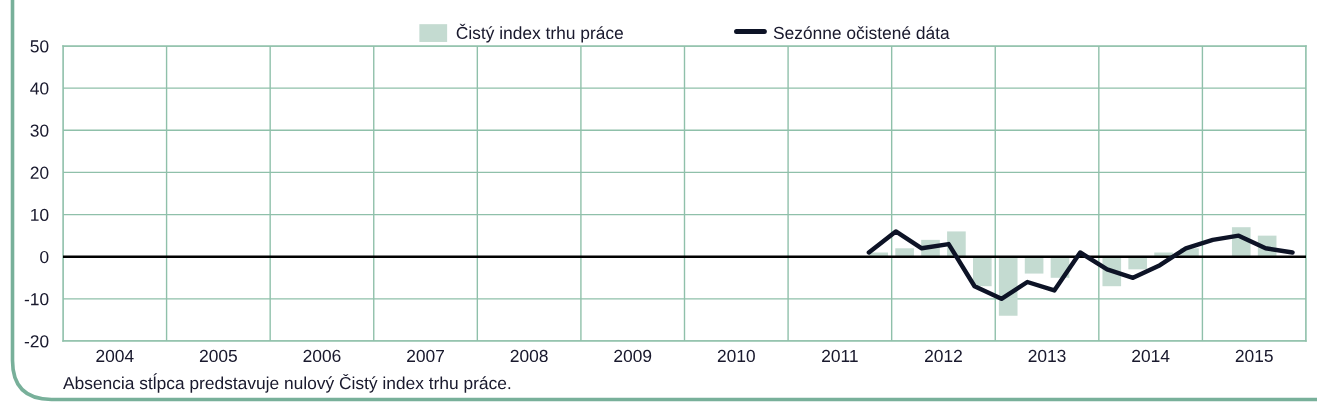  Describe the element at coordinates (861, 33) in the screenshot. I see `legend-label: Sezónne očistené dáta` at that location.